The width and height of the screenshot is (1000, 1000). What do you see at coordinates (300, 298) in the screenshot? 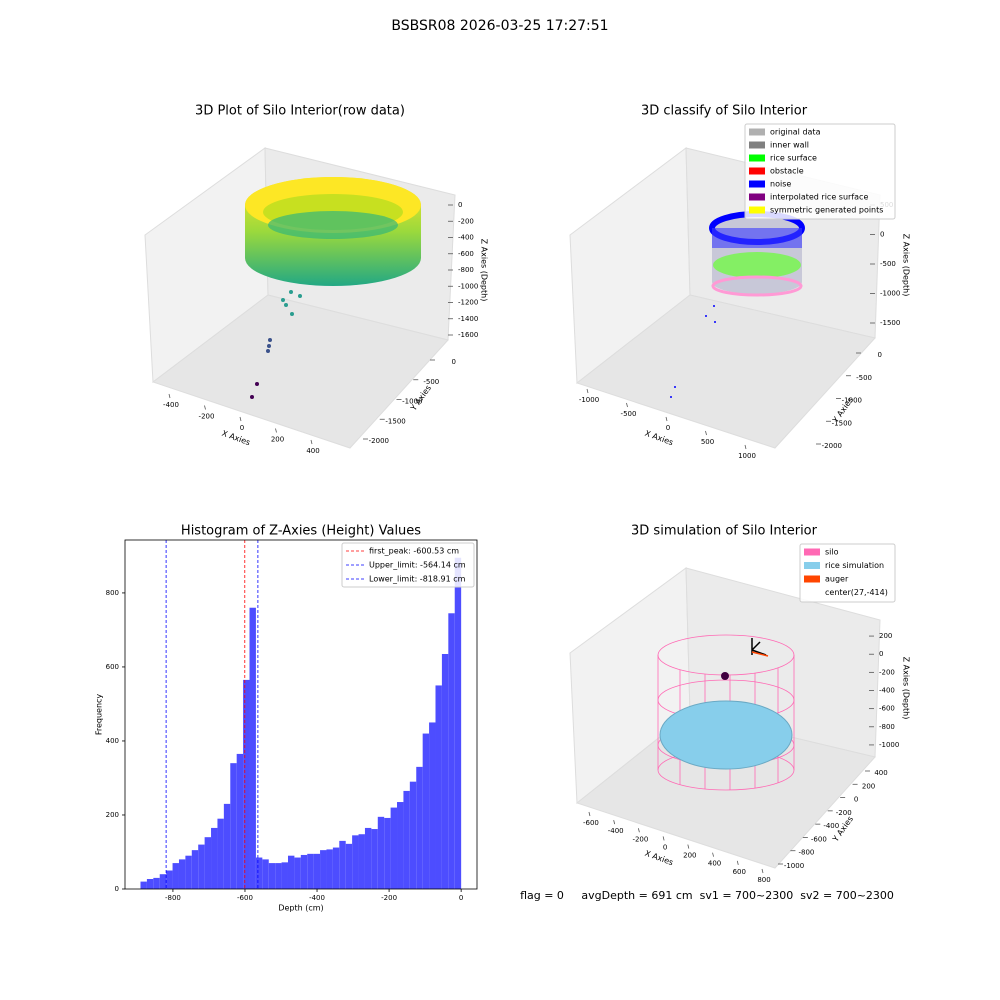
I see `plot1-panes` at bounding box center [300, 298].